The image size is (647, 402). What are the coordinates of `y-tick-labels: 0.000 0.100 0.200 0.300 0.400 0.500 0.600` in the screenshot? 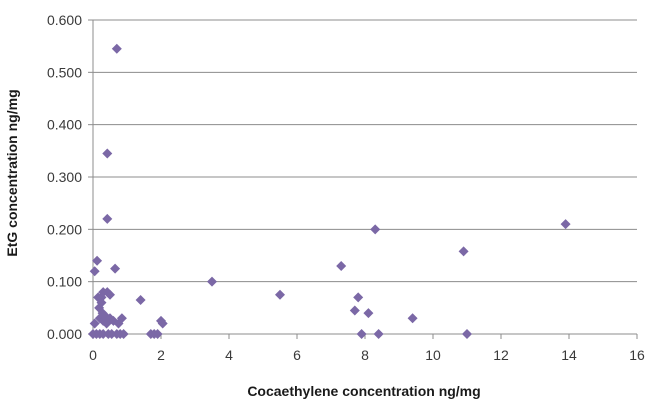 It's located at (64, 177).